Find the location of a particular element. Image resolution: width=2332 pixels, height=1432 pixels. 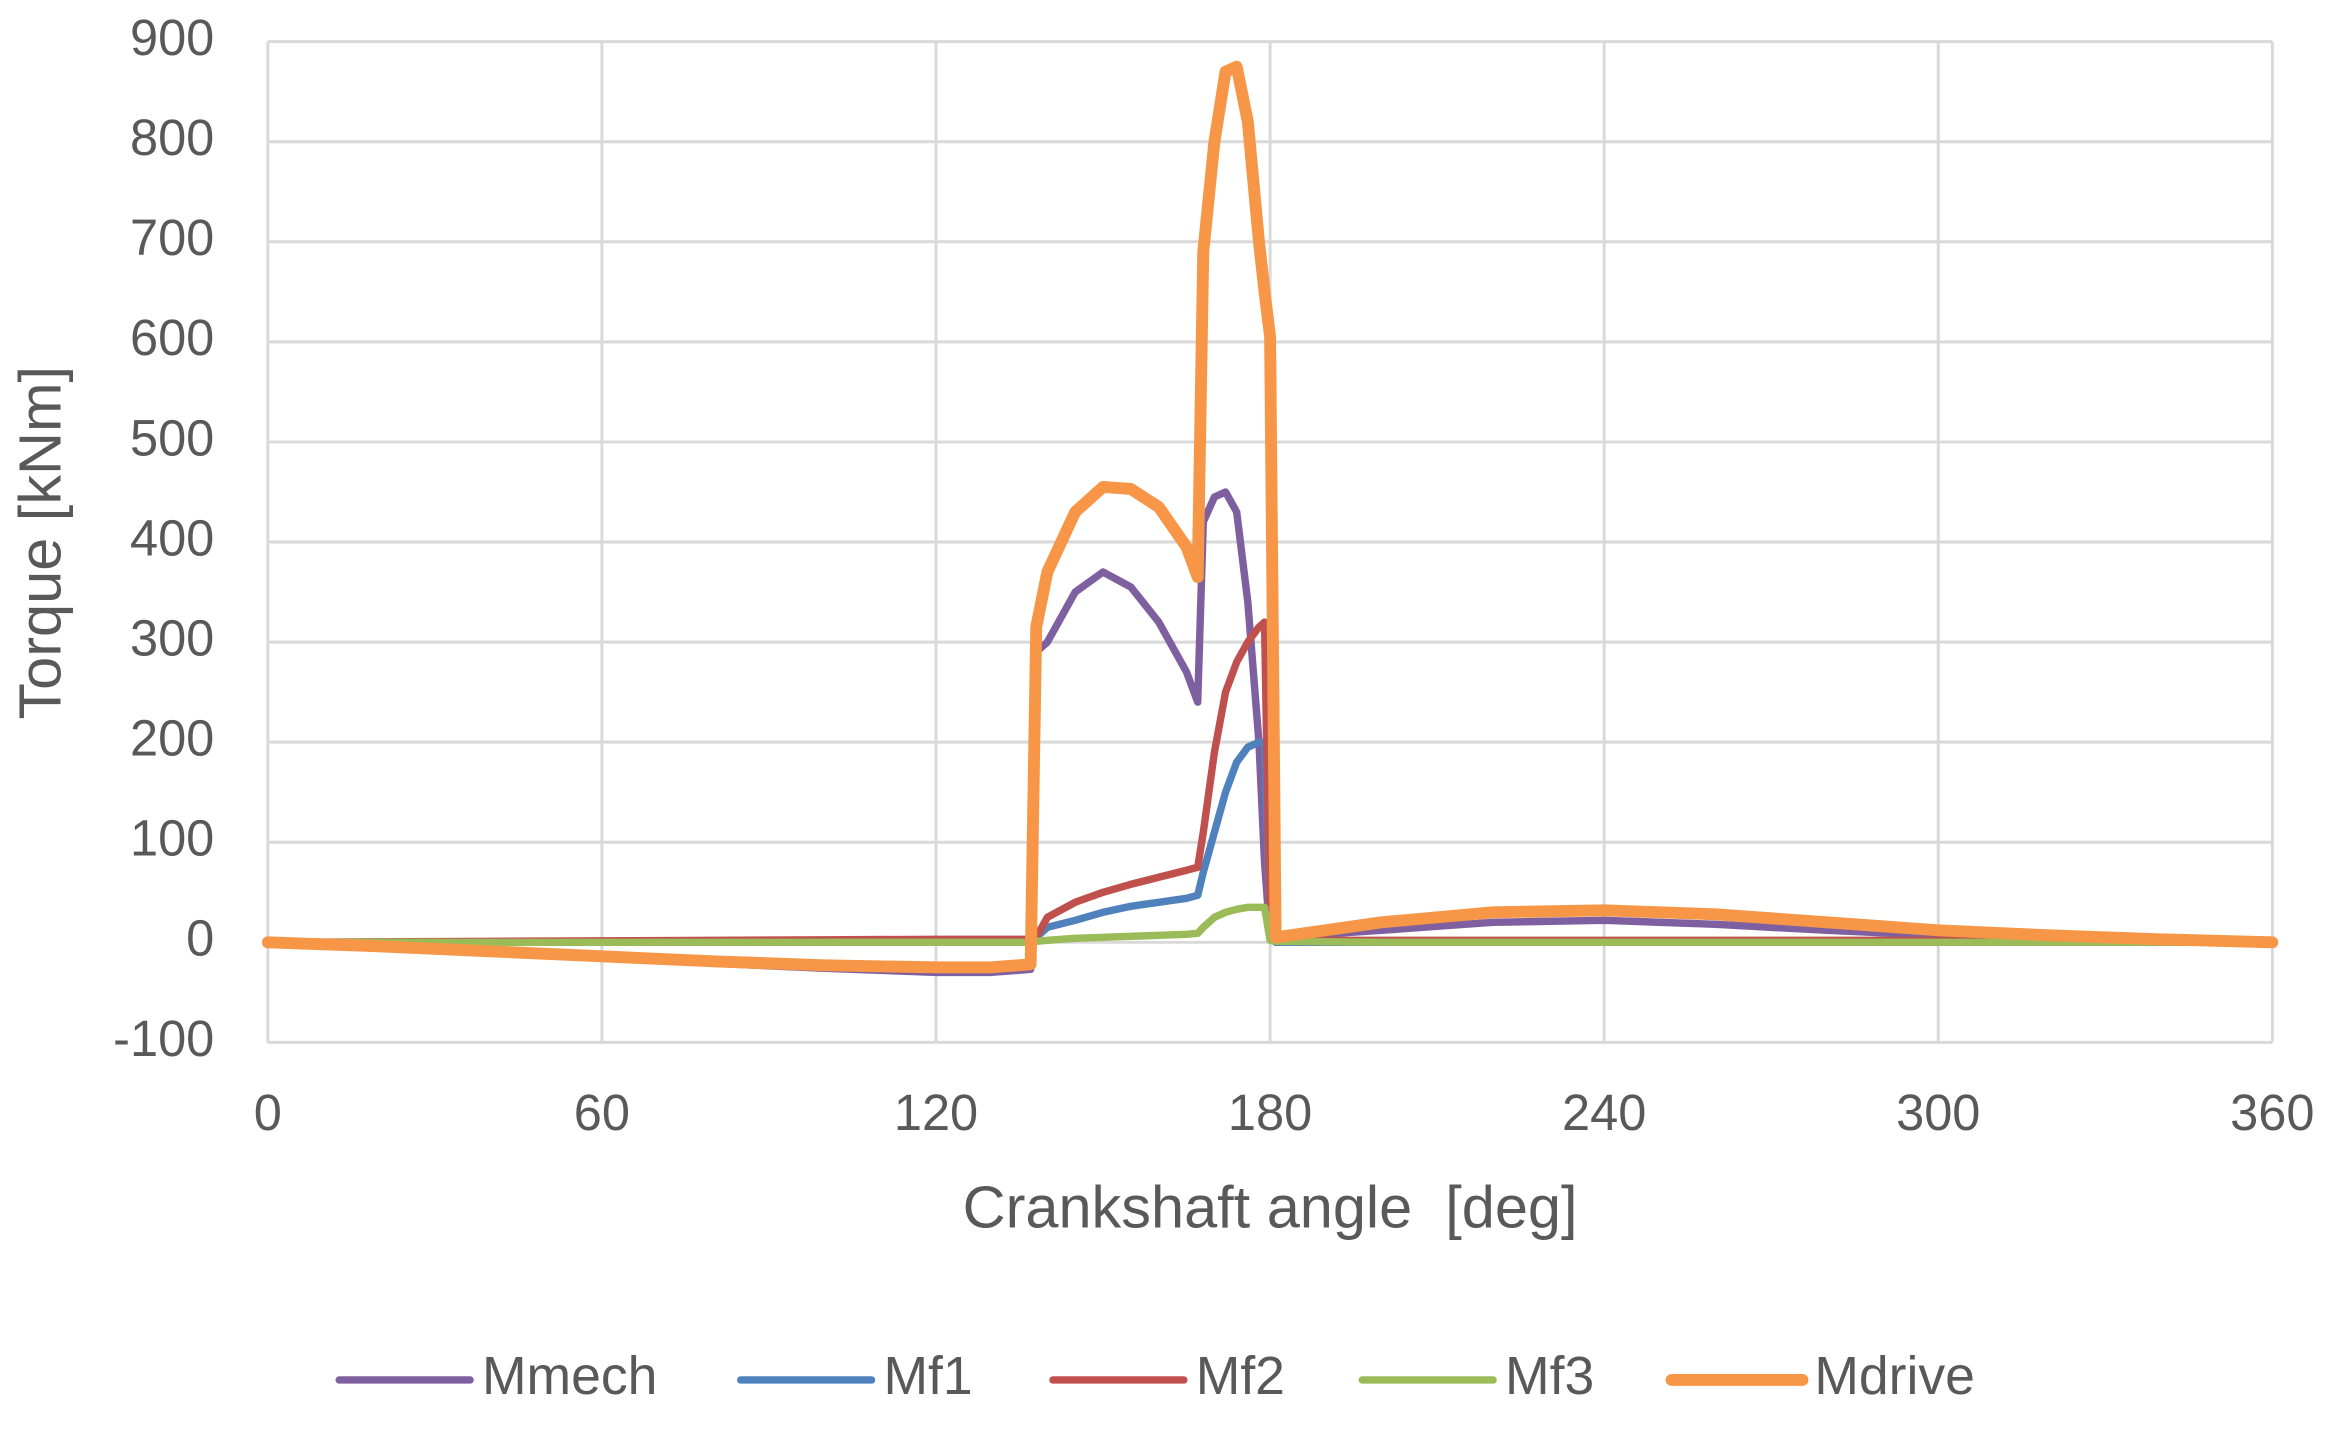

x-tick-label: 240 is located at coordinates (1604, 1112).